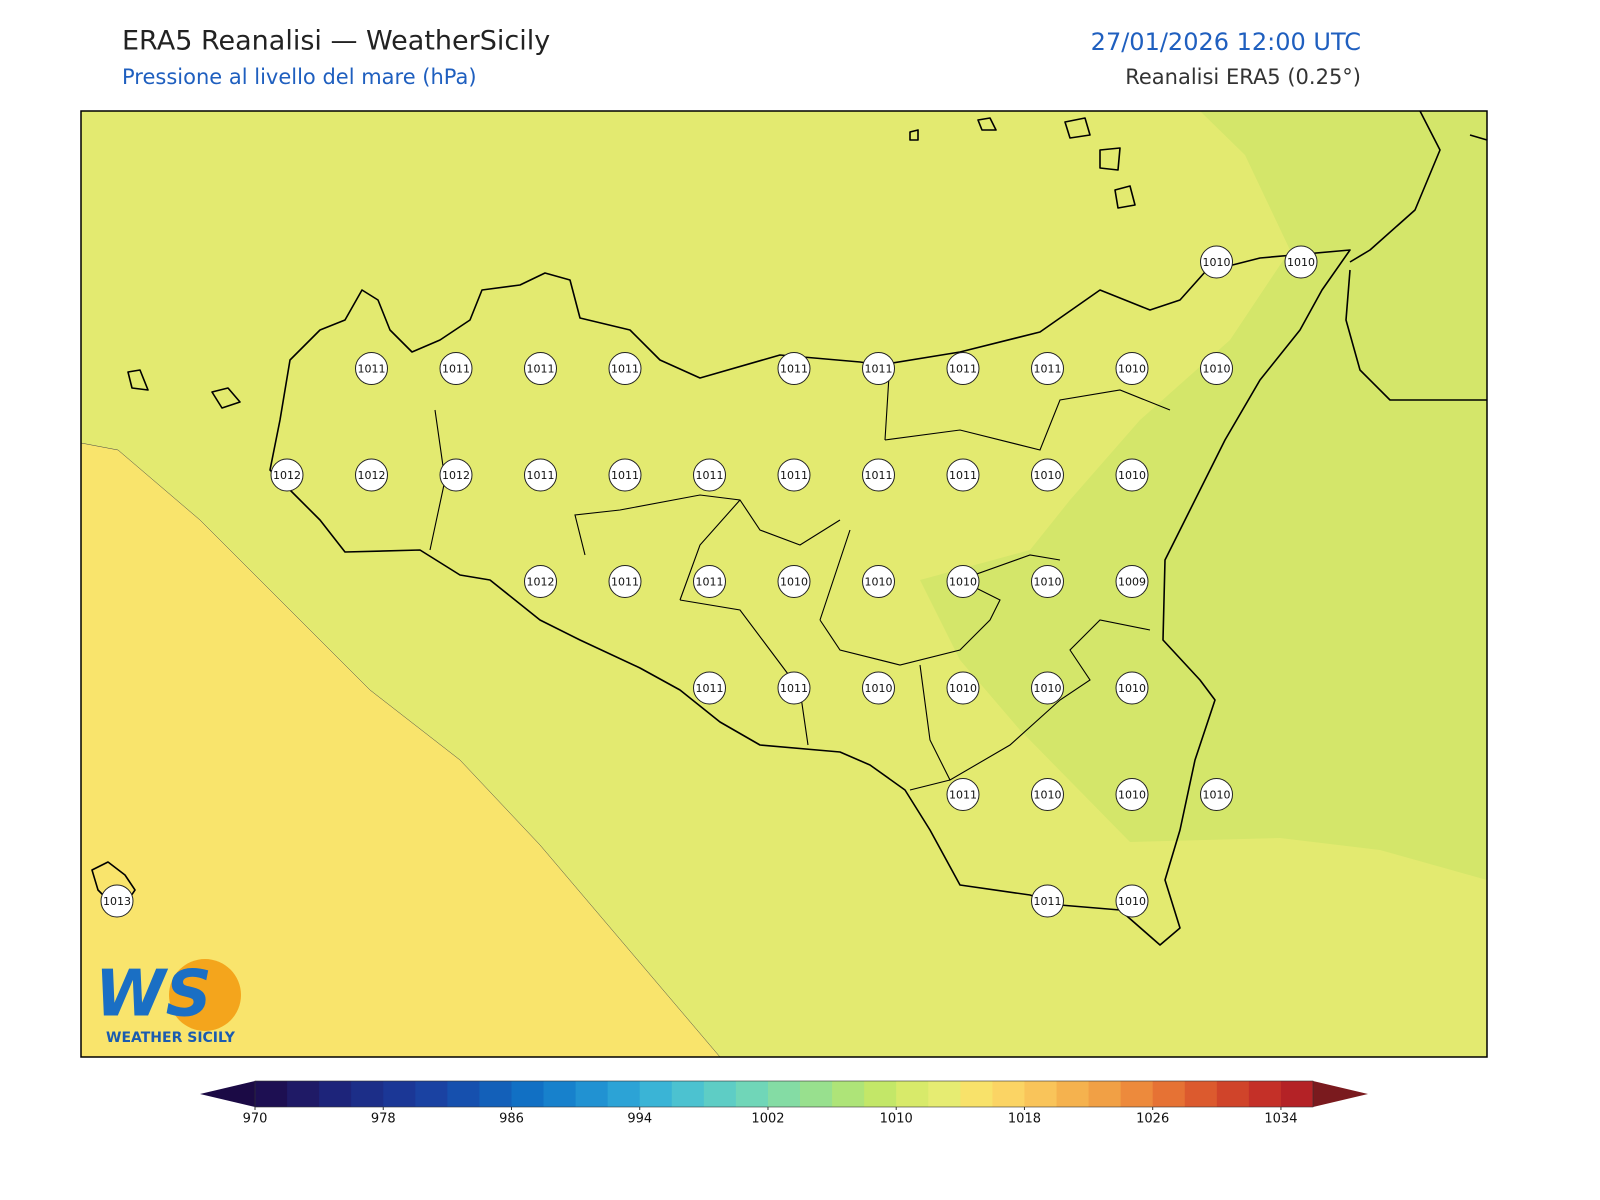 The image size is (1600, 1200). What do you see at coordinates (383, 1119) in the screenshot?
I see `colorbar-tick-label: 978` at bounding box center [383, 1119].